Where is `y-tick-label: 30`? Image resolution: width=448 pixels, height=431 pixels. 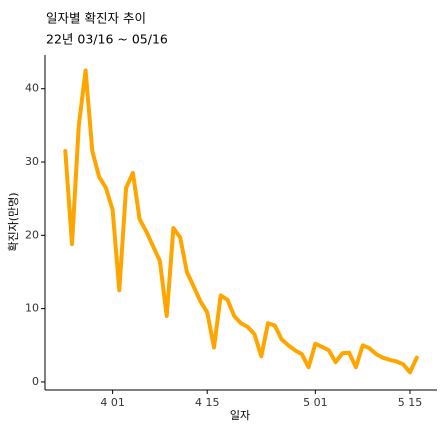 y-tick-label: 30 is located at coordinates (32, 161).